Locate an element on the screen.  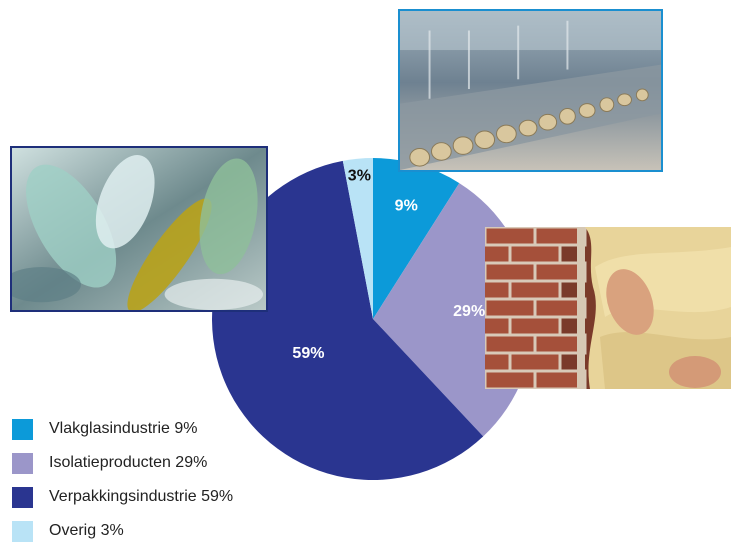
legend-item-3: Verpakkingsindustrie 59% is located at coordinates (122, 497).